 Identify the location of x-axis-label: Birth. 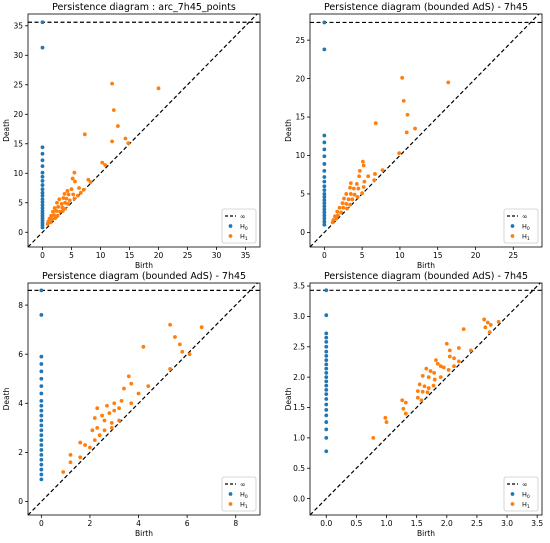
(426, 265).